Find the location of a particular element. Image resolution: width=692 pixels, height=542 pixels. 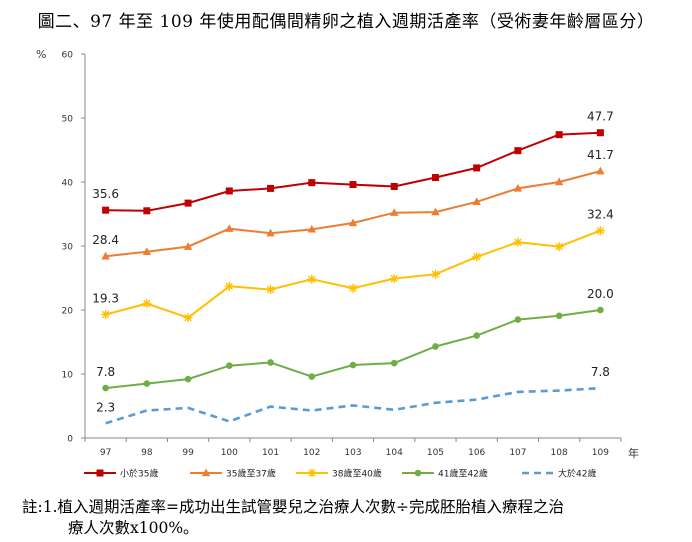

legend-item-2: 35歲至37歲 is located at coordinates (233, 474).